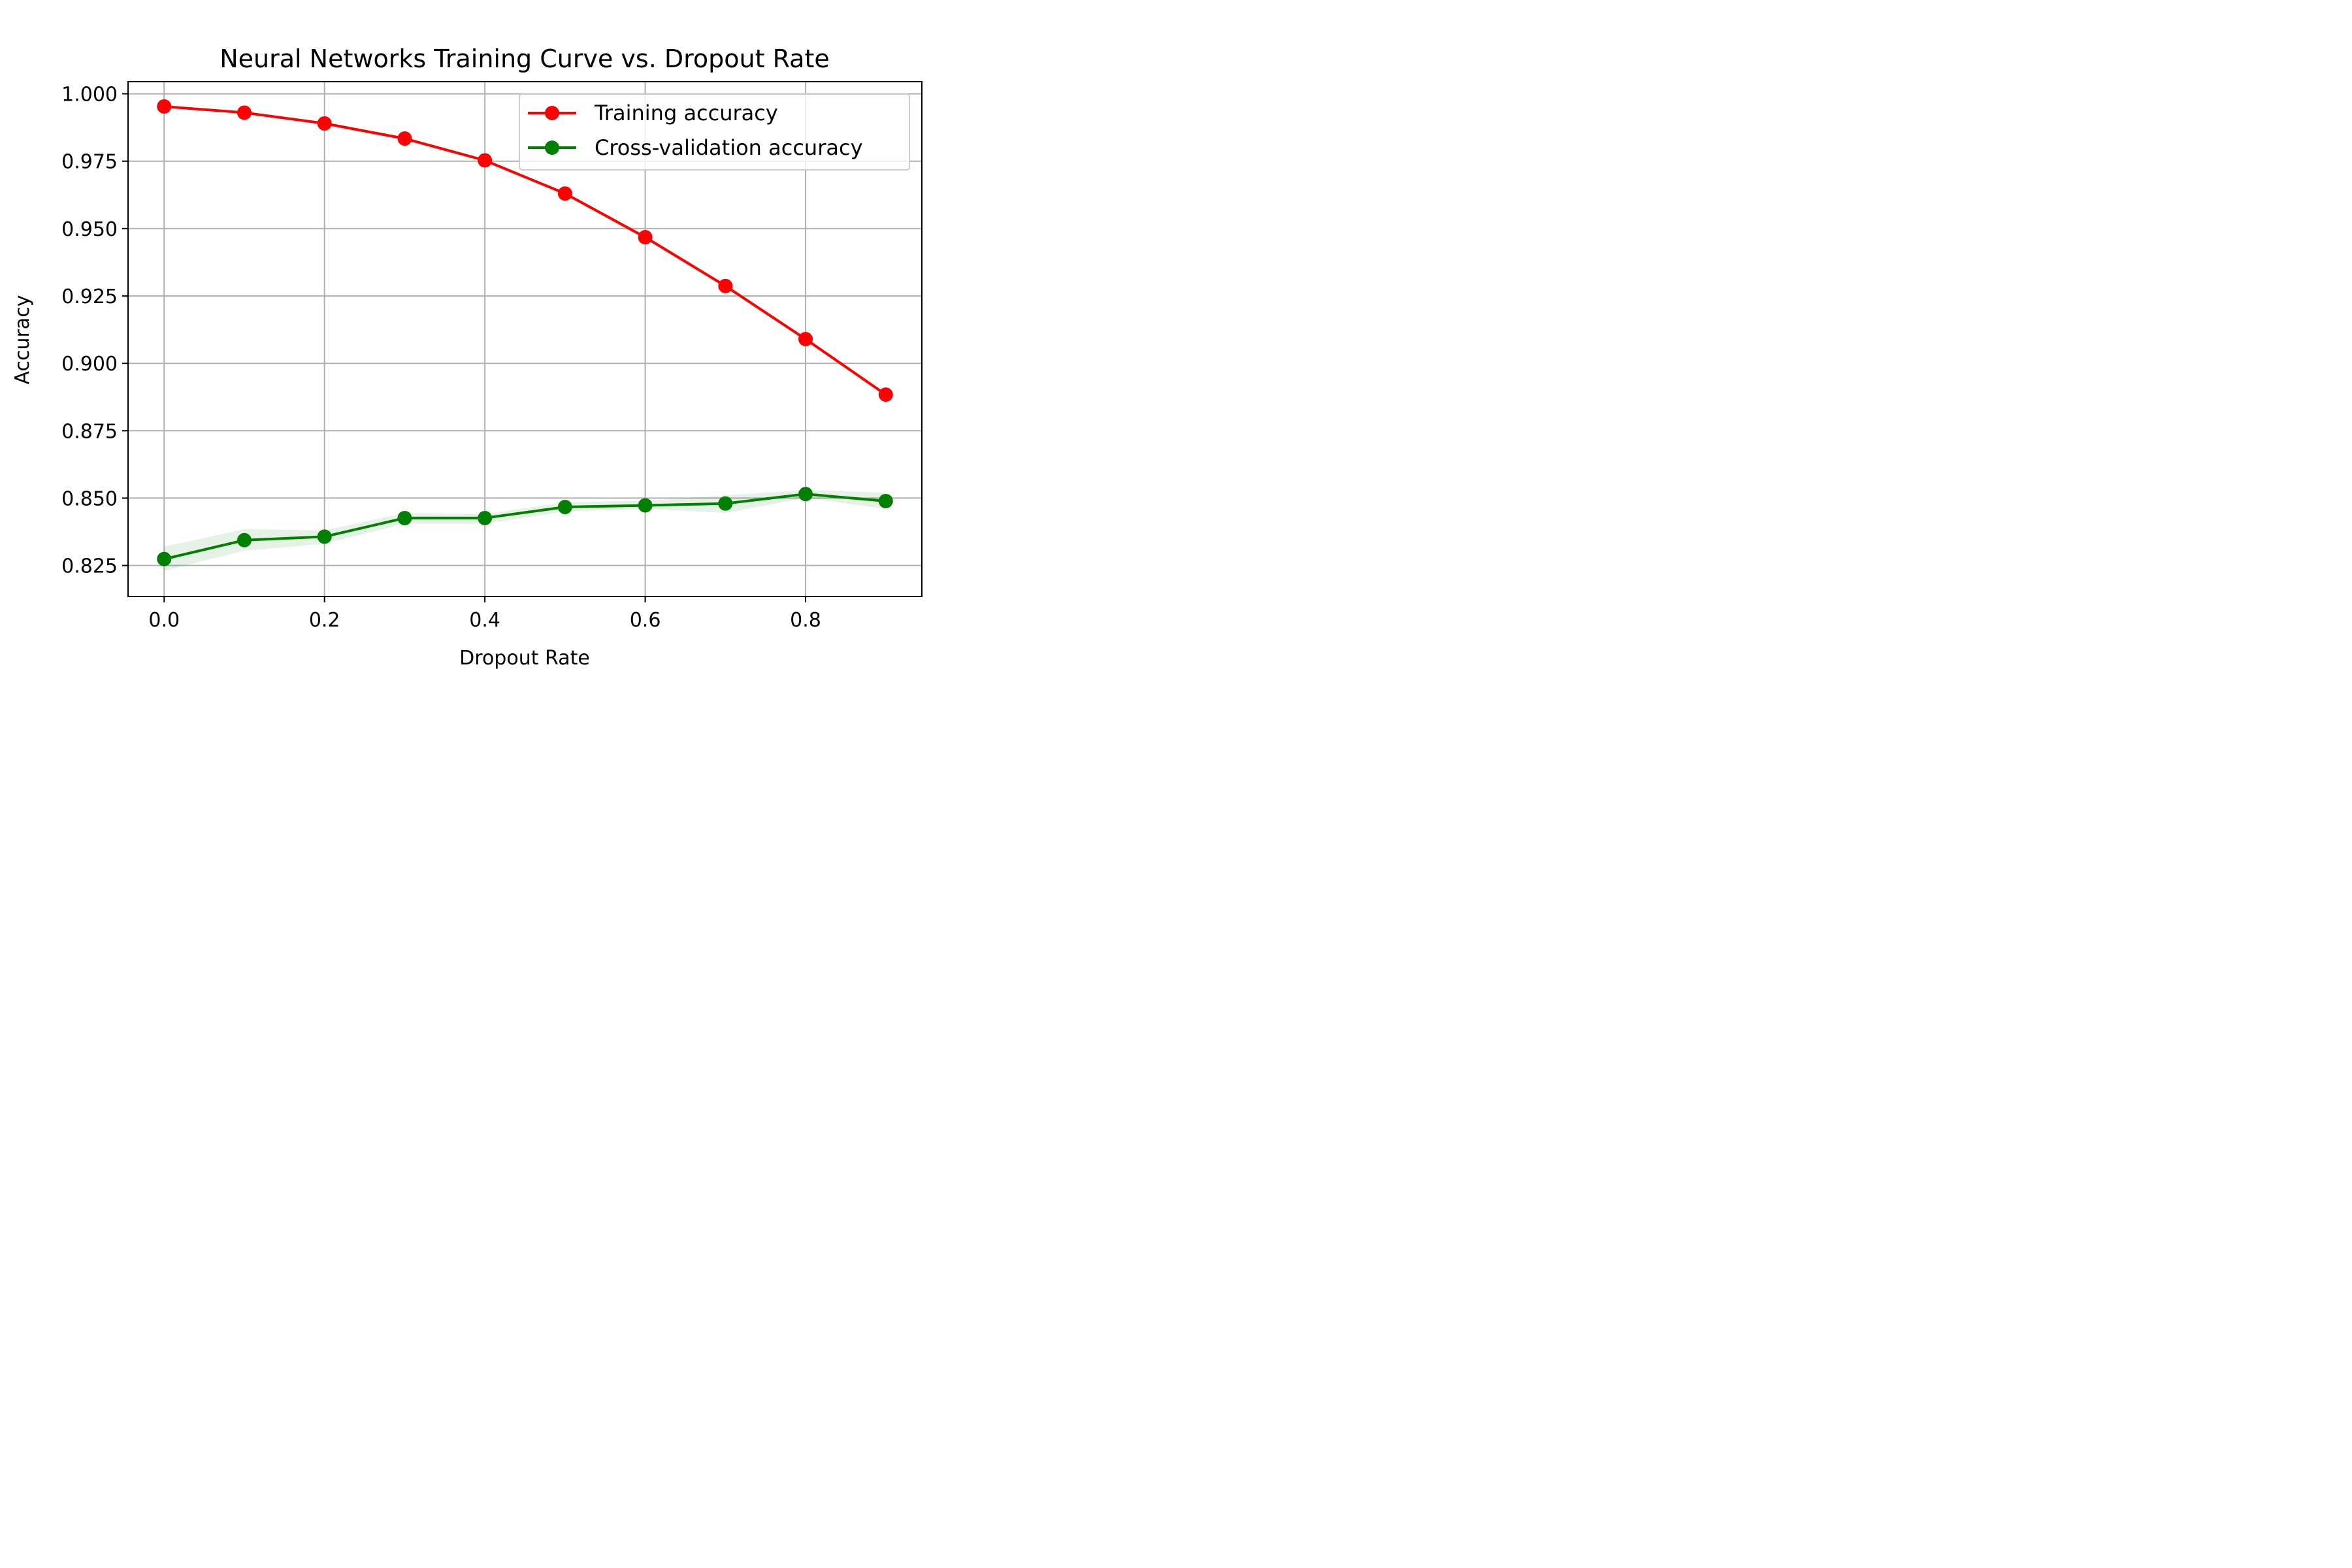  I want to click on legend-label: Cross-validation accuracy, so click(729, 147).